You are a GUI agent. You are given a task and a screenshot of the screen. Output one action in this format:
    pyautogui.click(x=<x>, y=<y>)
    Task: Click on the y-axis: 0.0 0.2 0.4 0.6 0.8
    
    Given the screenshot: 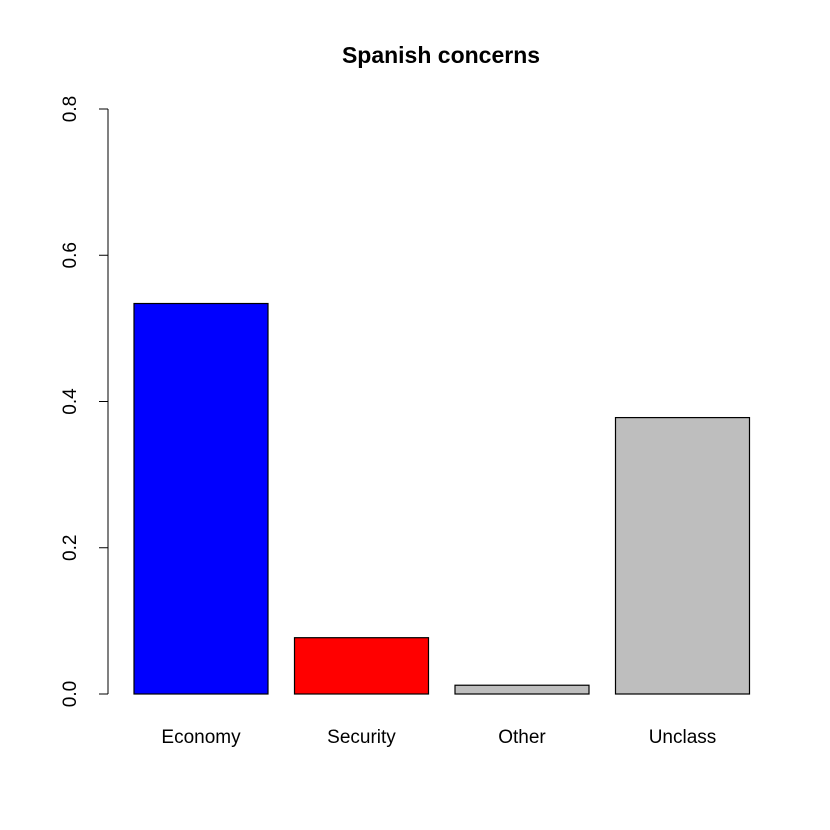 What is the action you would take?
    pyautogui.click(x=84, y=401)
    